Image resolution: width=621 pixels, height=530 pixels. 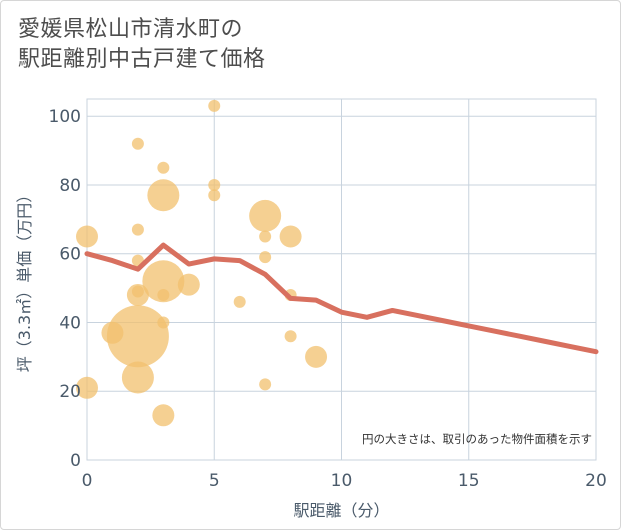 What do you see at coordinates (65, 117) in the screenshot?
I see `y-tick-label: 100` at bounding box center [65, 117].